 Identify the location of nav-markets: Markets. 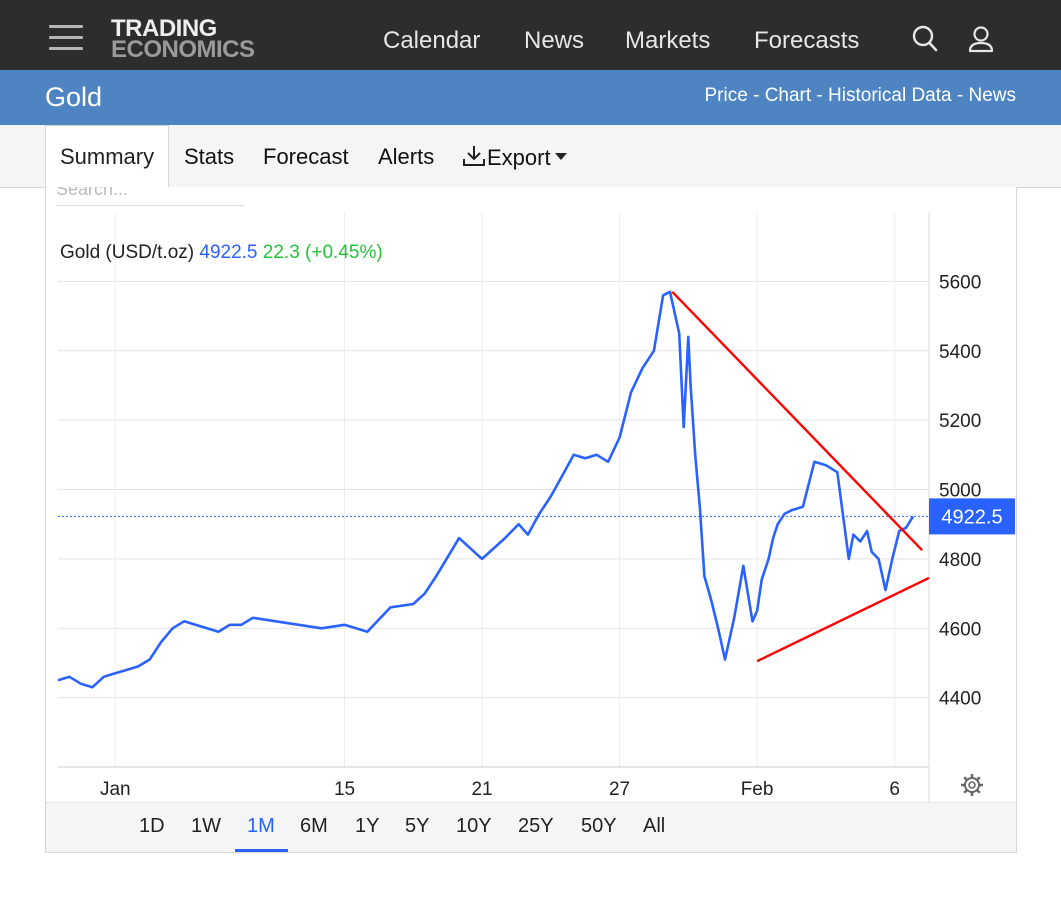
(668, 40).